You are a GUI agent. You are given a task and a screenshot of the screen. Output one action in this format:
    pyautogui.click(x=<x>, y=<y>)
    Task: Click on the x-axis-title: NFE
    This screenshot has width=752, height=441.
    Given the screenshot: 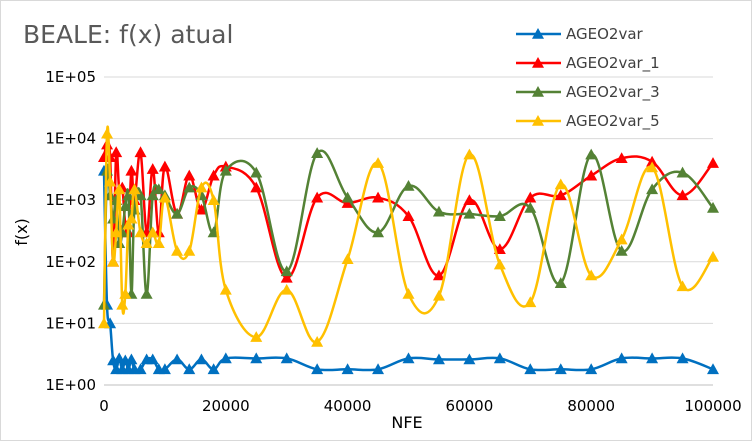 What is the action you would take?
    pyautogui.click(x=406, y=422)
    